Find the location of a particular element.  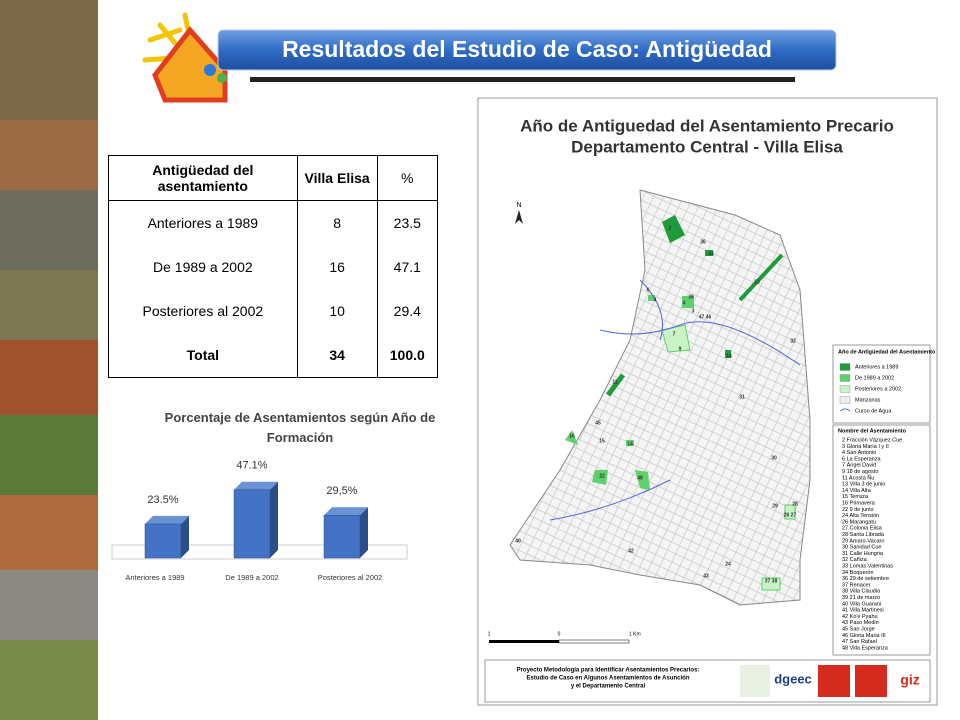

legend-item: Posteriores a 2002 is located at coordinates (878, 389).